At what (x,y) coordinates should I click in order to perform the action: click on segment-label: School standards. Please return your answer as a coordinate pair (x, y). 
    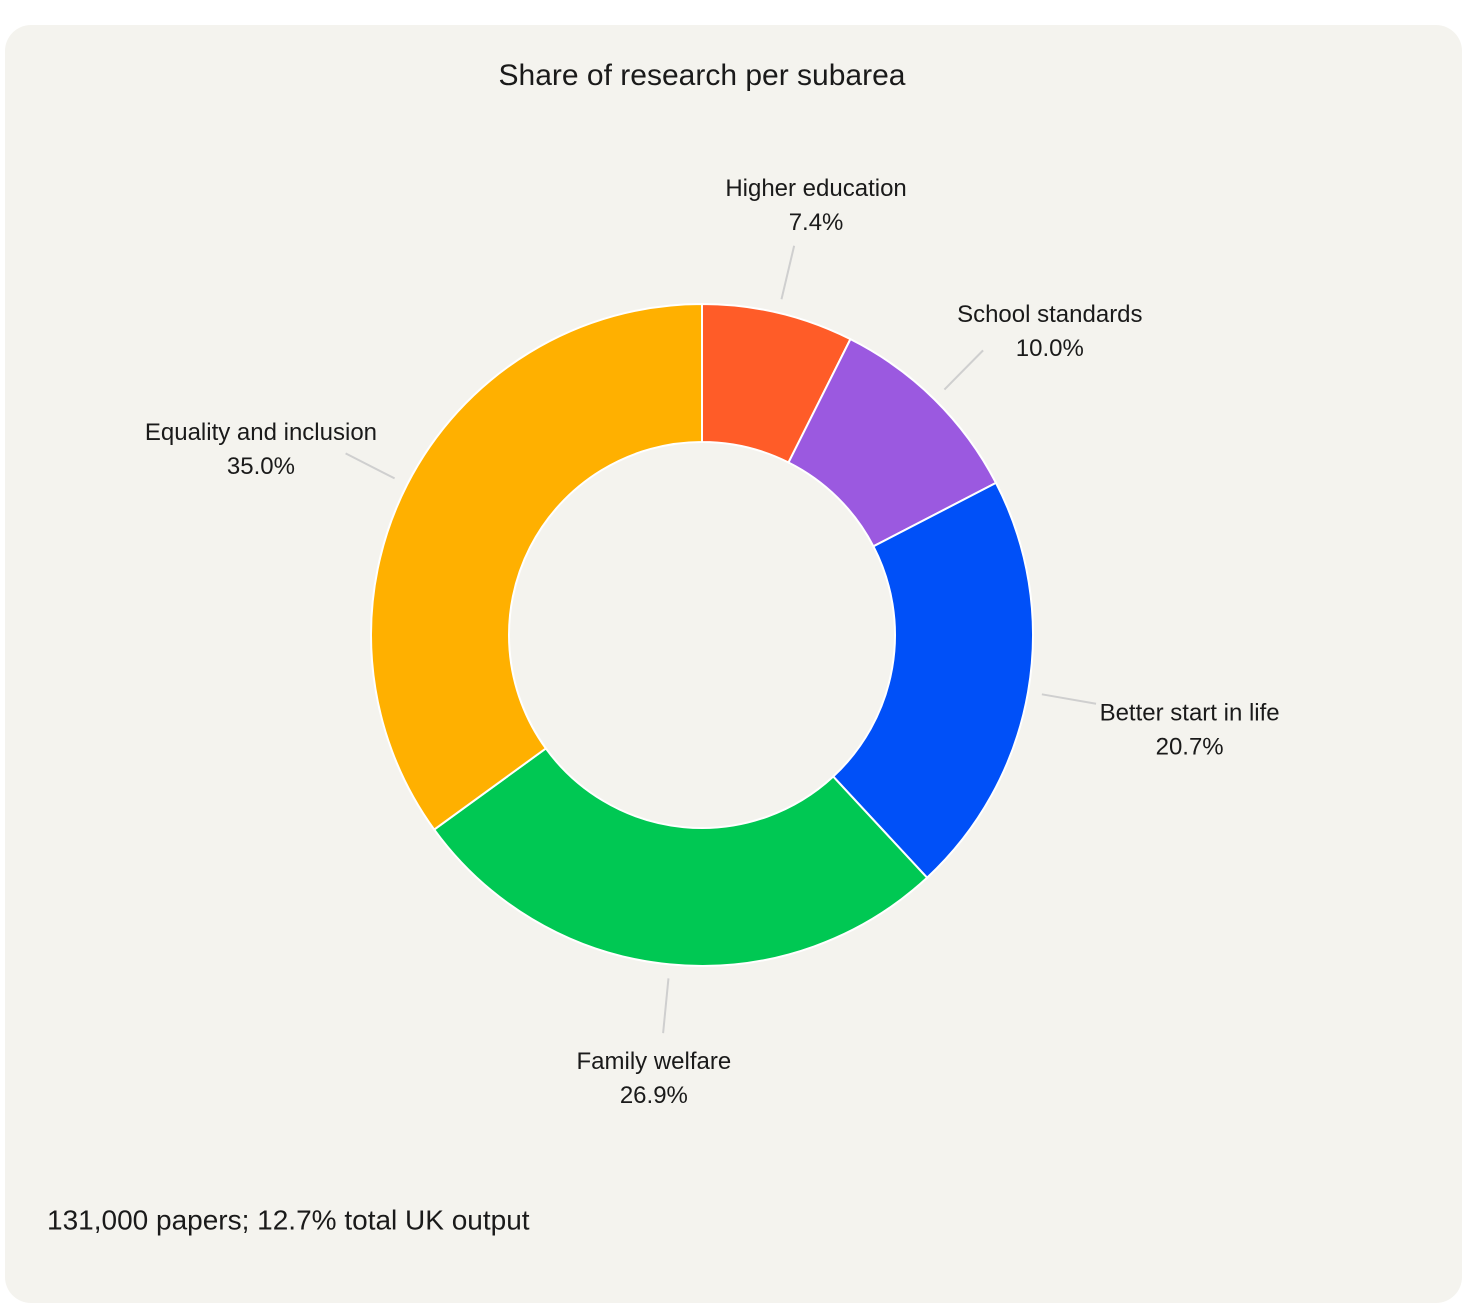
    Looking at the image, I should click on (1049, 314).